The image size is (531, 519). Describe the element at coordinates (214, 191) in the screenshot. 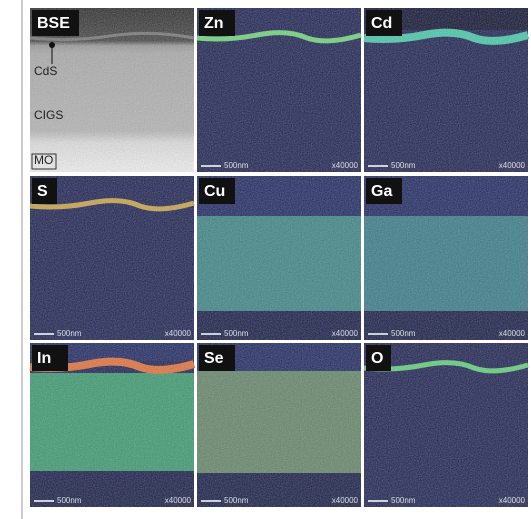

I see `panel-label: Cu` at that location.